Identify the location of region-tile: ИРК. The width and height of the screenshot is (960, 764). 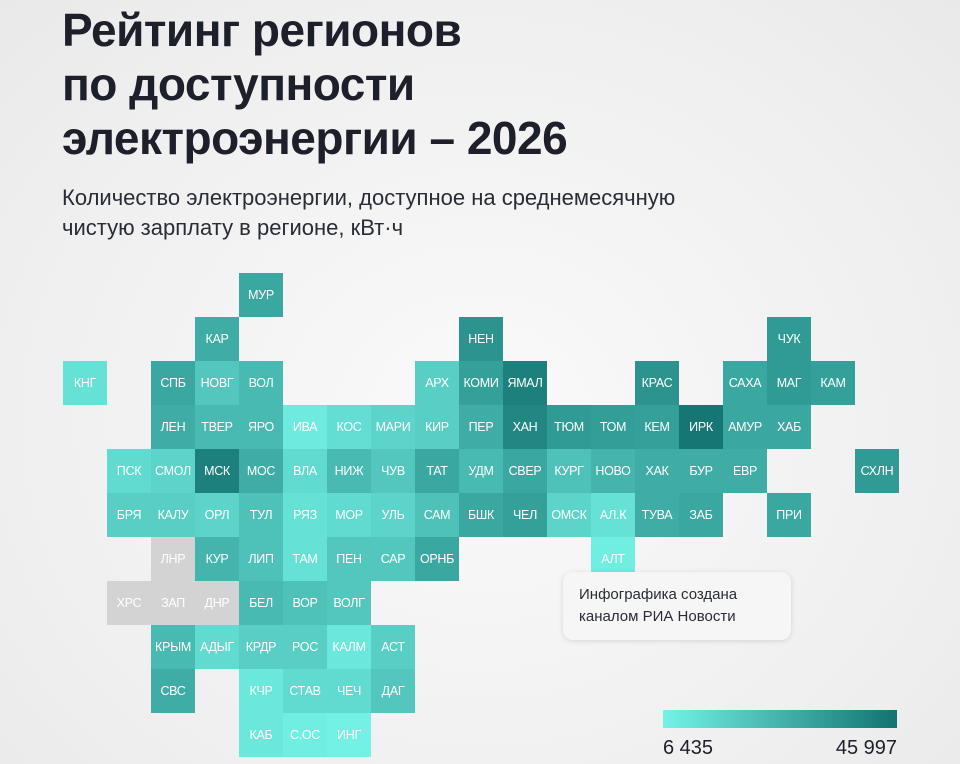
(701, 427).